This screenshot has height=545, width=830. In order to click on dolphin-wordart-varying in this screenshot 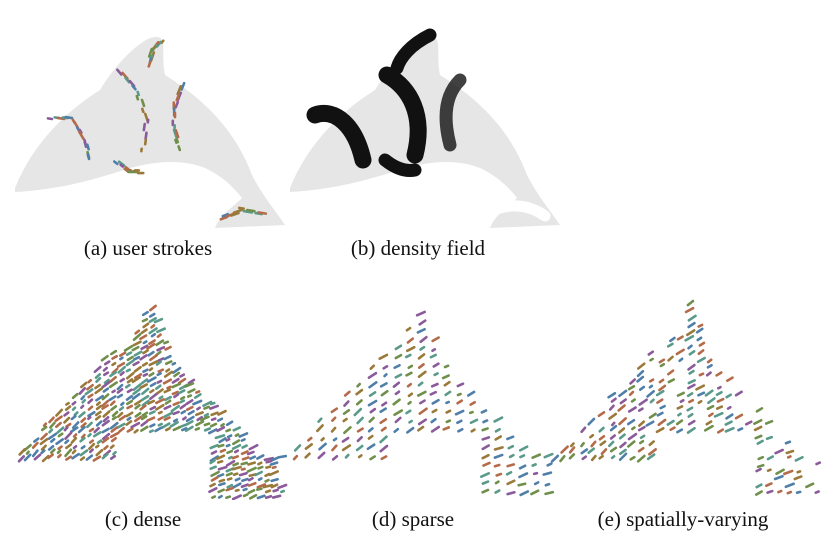, I will do `click(686, 397)`.